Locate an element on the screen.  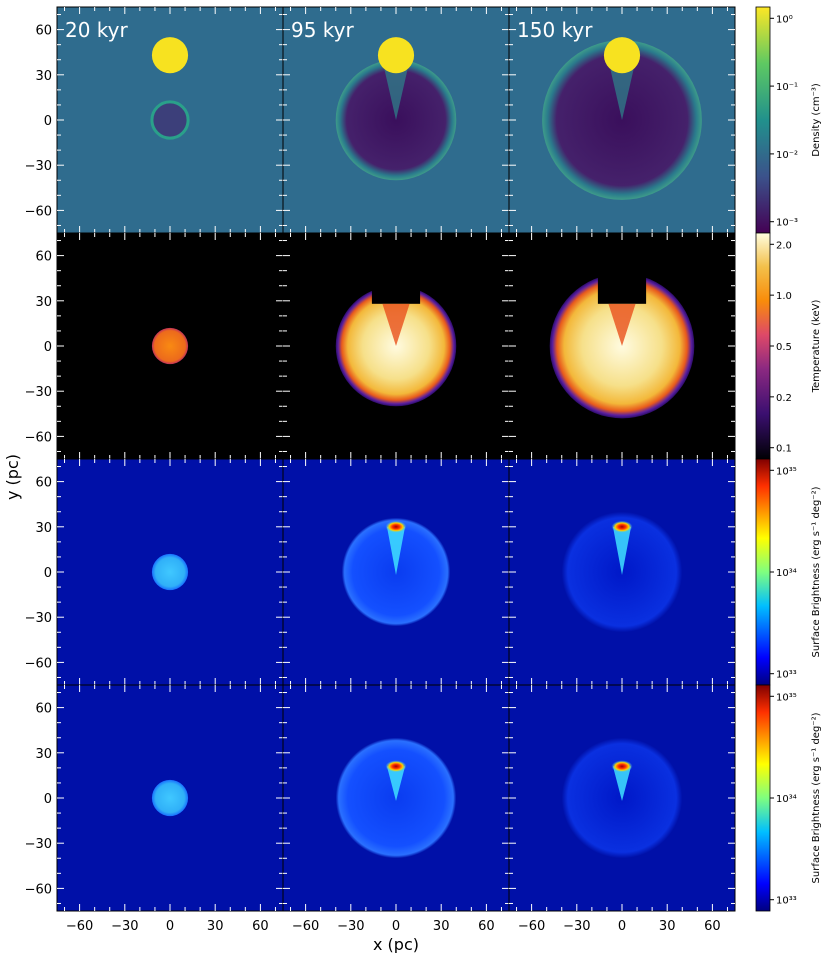
hot-remnant is located at coordinates (170, 346).